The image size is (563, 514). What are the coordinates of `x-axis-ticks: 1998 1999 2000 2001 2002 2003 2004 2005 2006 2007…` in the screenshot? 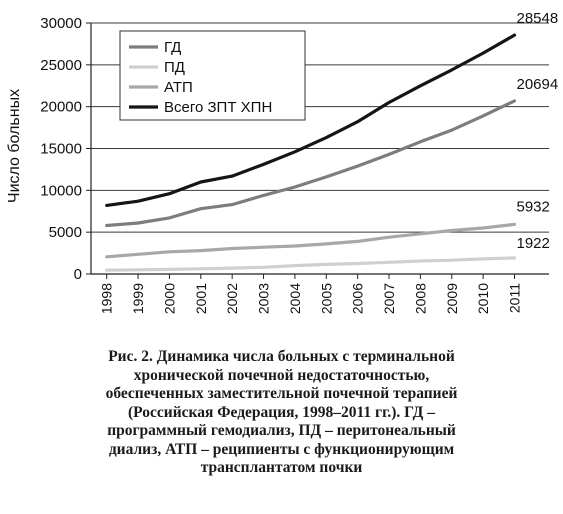 It's located at (310, 294).